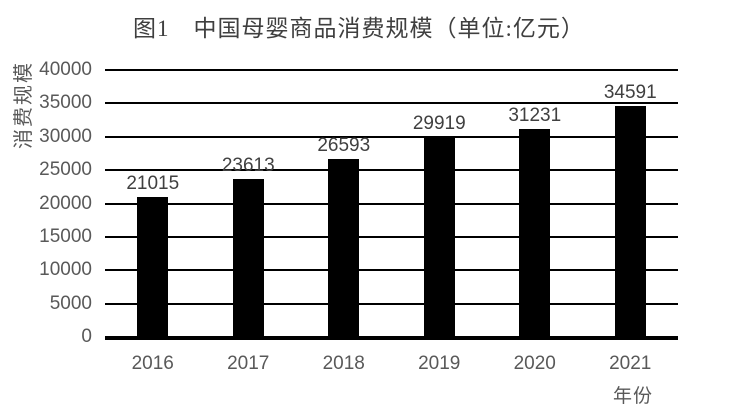 The width and height of the screenshot is (734, 416). I want to click on bar-2018, so click(344, 248).